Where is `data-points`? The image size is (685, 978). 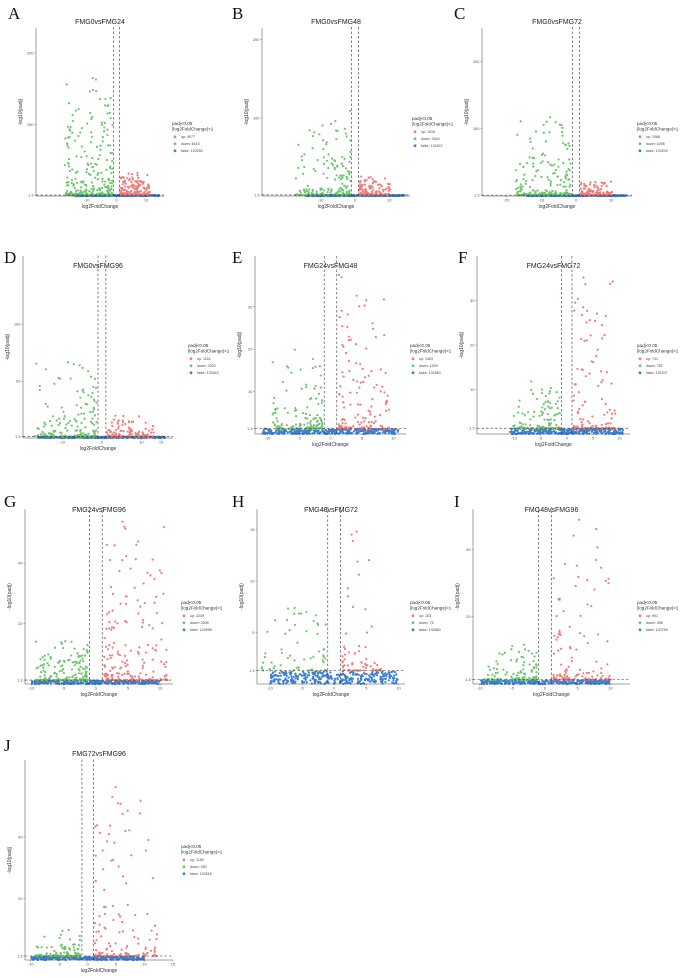 data-points is located at coordinates (571, 157).